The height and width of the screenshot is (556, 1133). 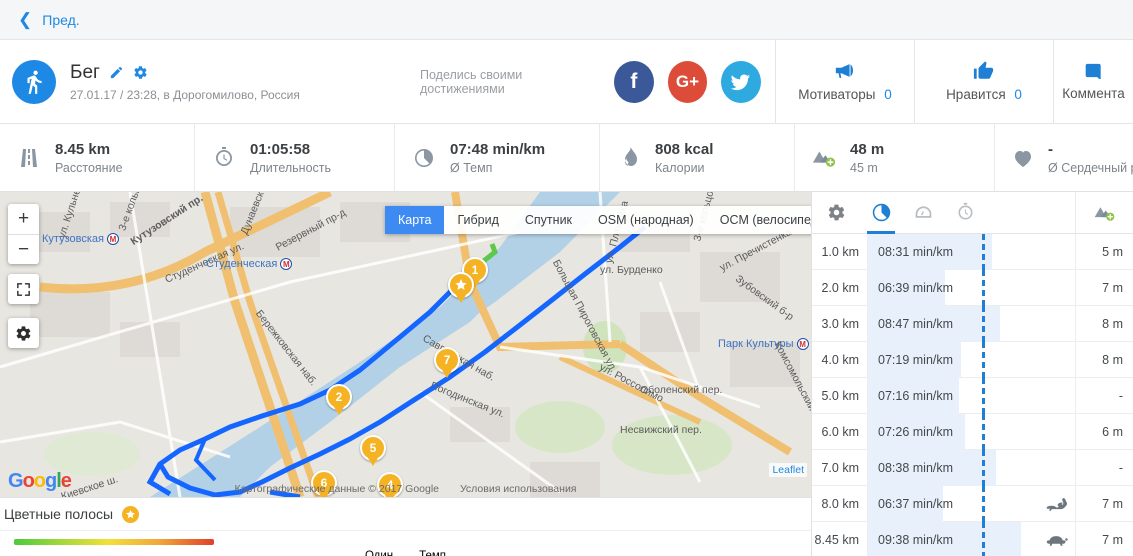 I want to click on map-marker-7: 7, so click(x=447, y=363).